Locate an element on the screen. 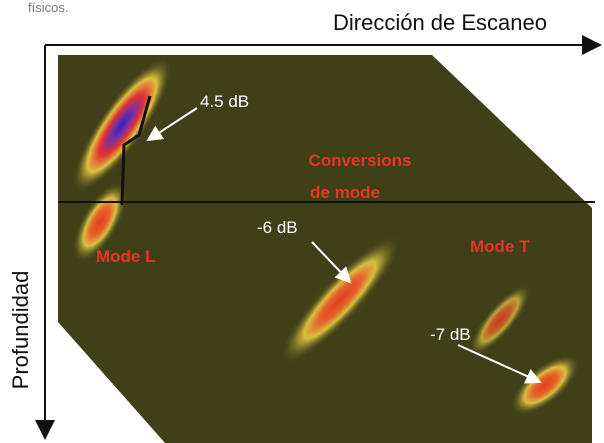  marker-line is located at coordinates (136, 150).